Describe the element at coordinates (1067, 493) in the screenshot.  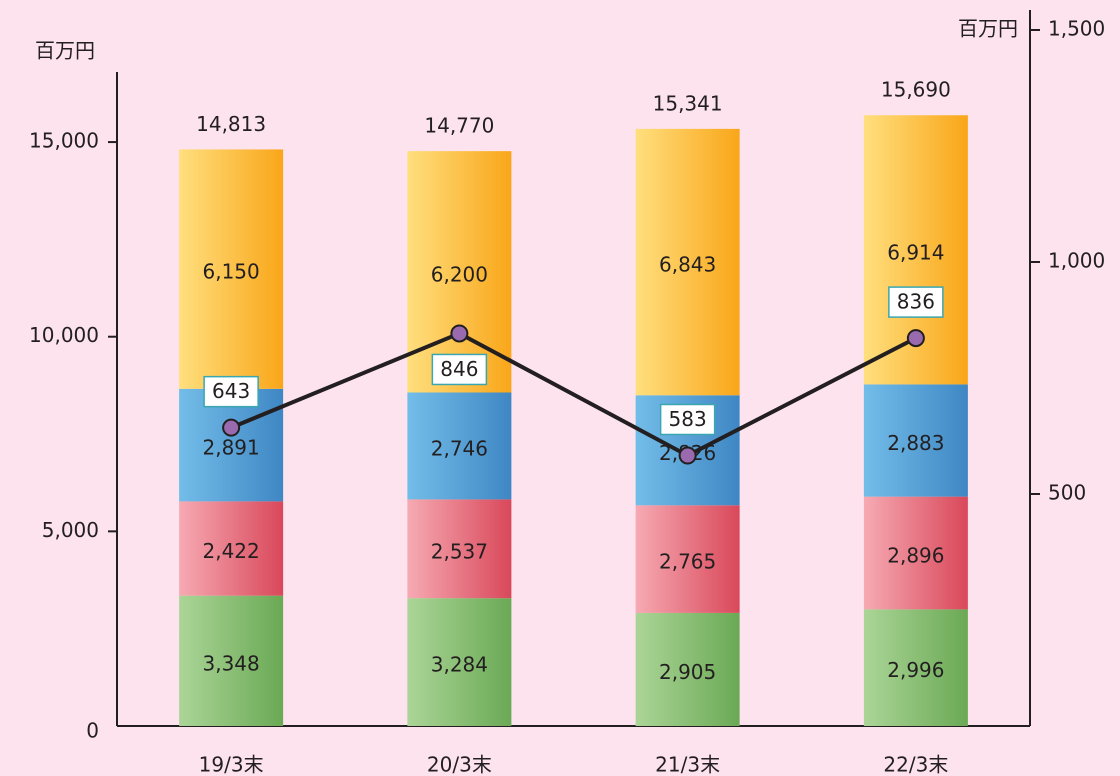
I see `y2-tick-label: 500` at that location.